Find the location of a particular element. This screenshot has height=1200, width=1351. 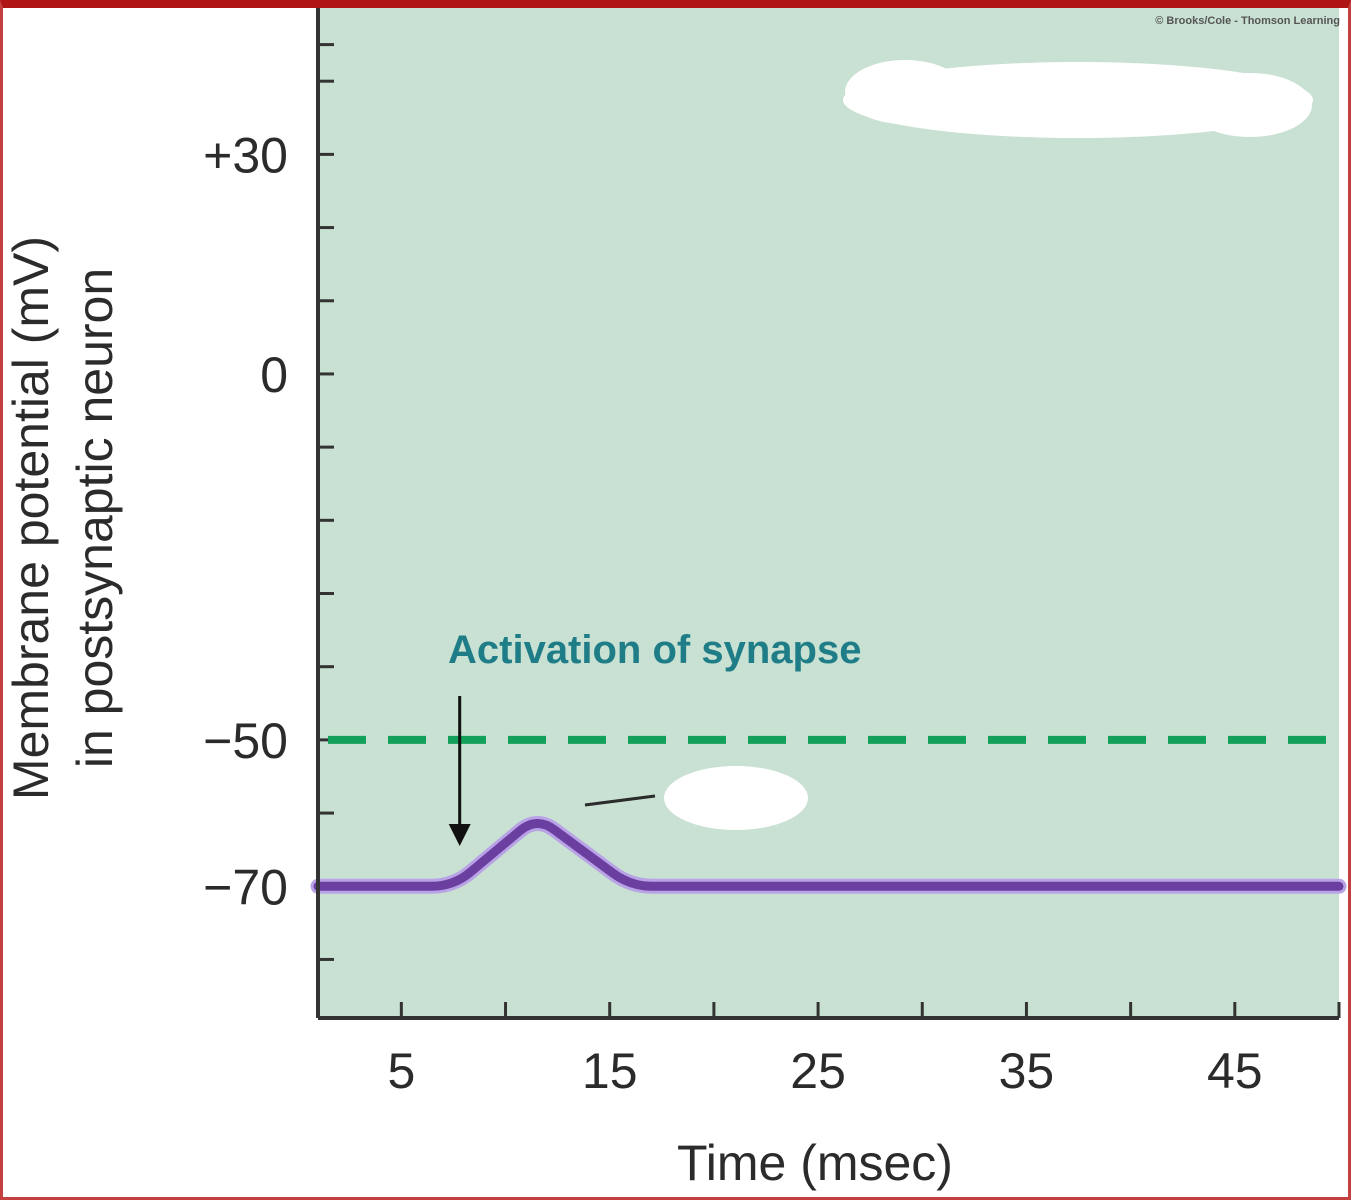

y-tick-label: −50 is located at coordinates (245, 741).